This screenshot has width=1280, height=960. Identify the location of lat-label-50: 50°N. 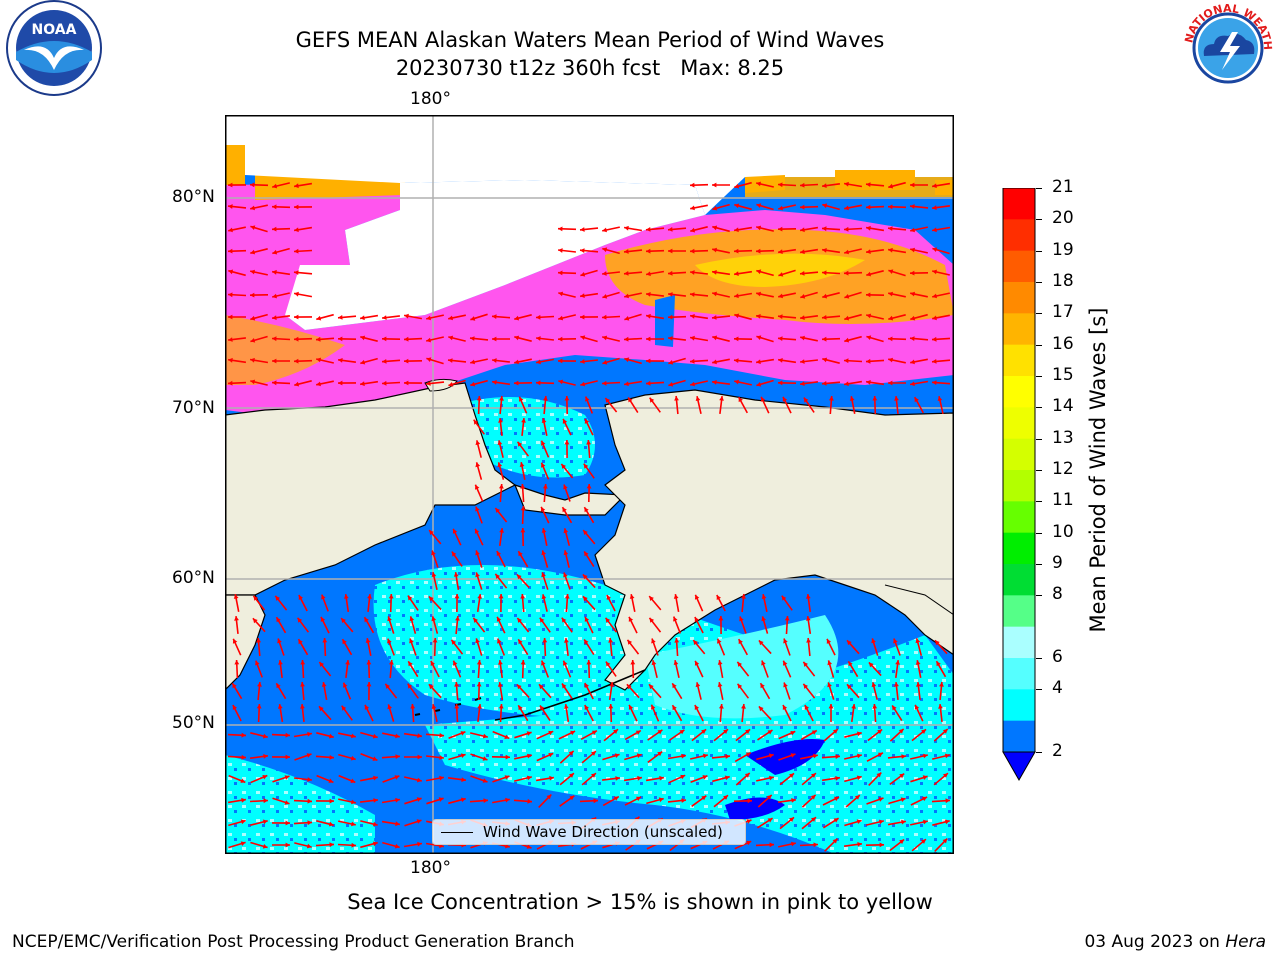
(193, 723).